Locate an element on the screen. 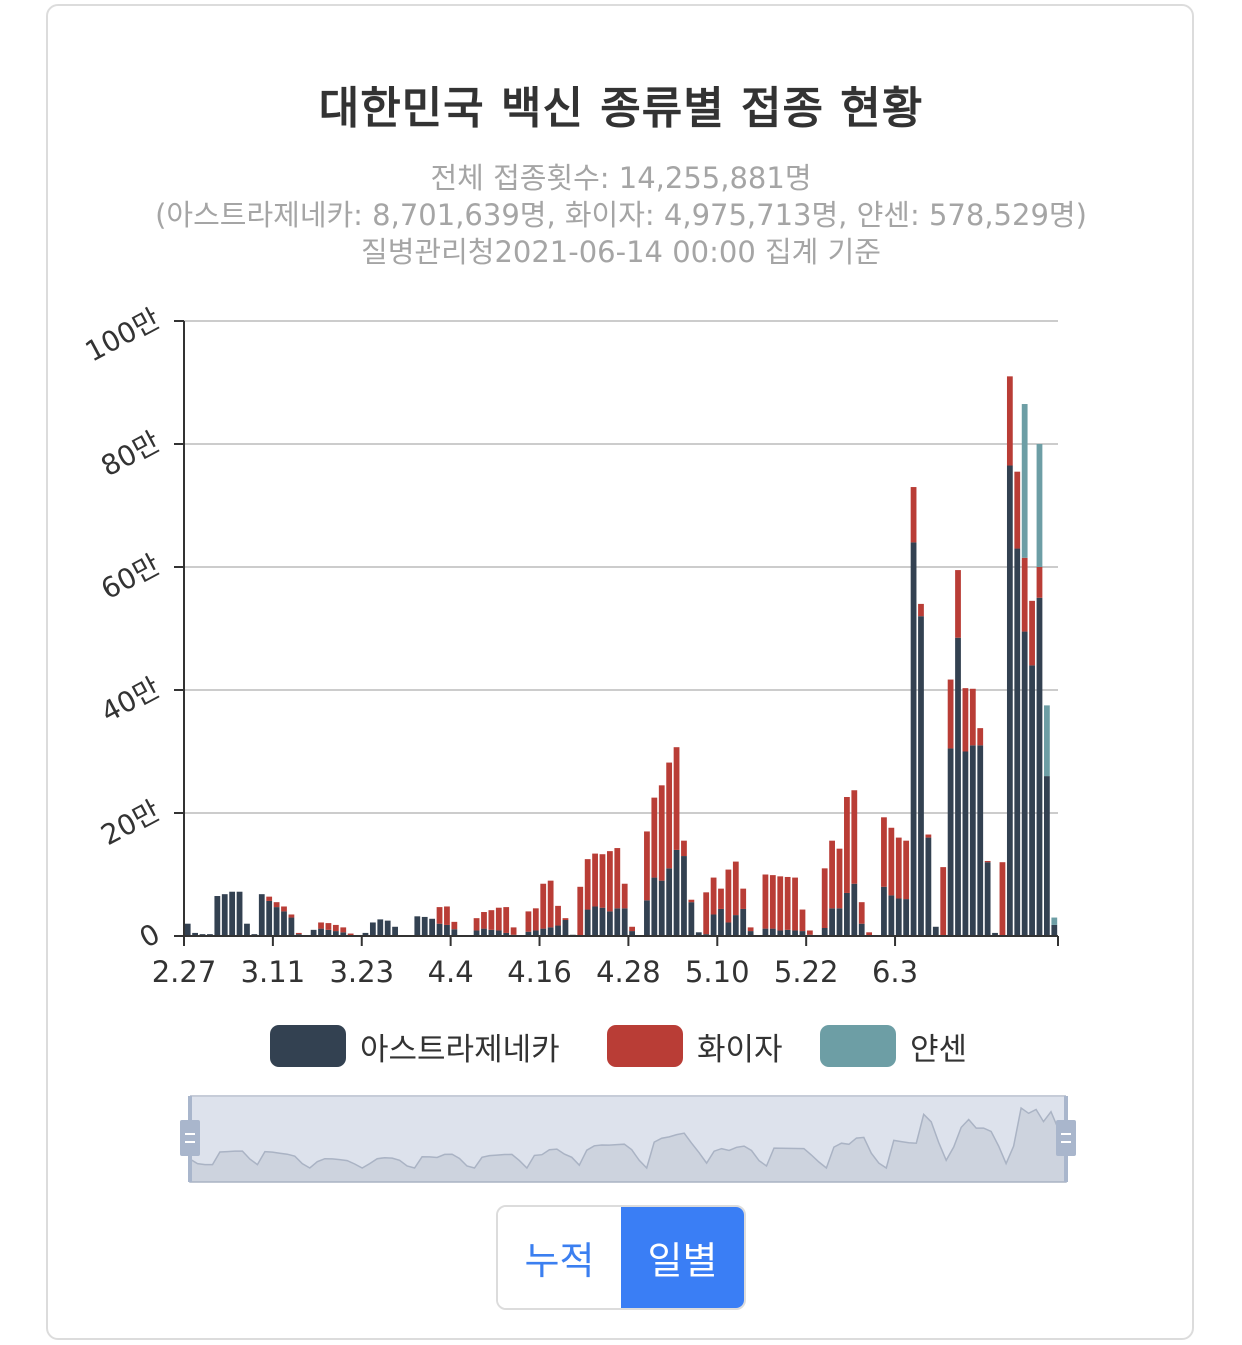 The image size is (1242, 1345). legend-item-janssen: 얀센 is located at coordinates (893, 1046).